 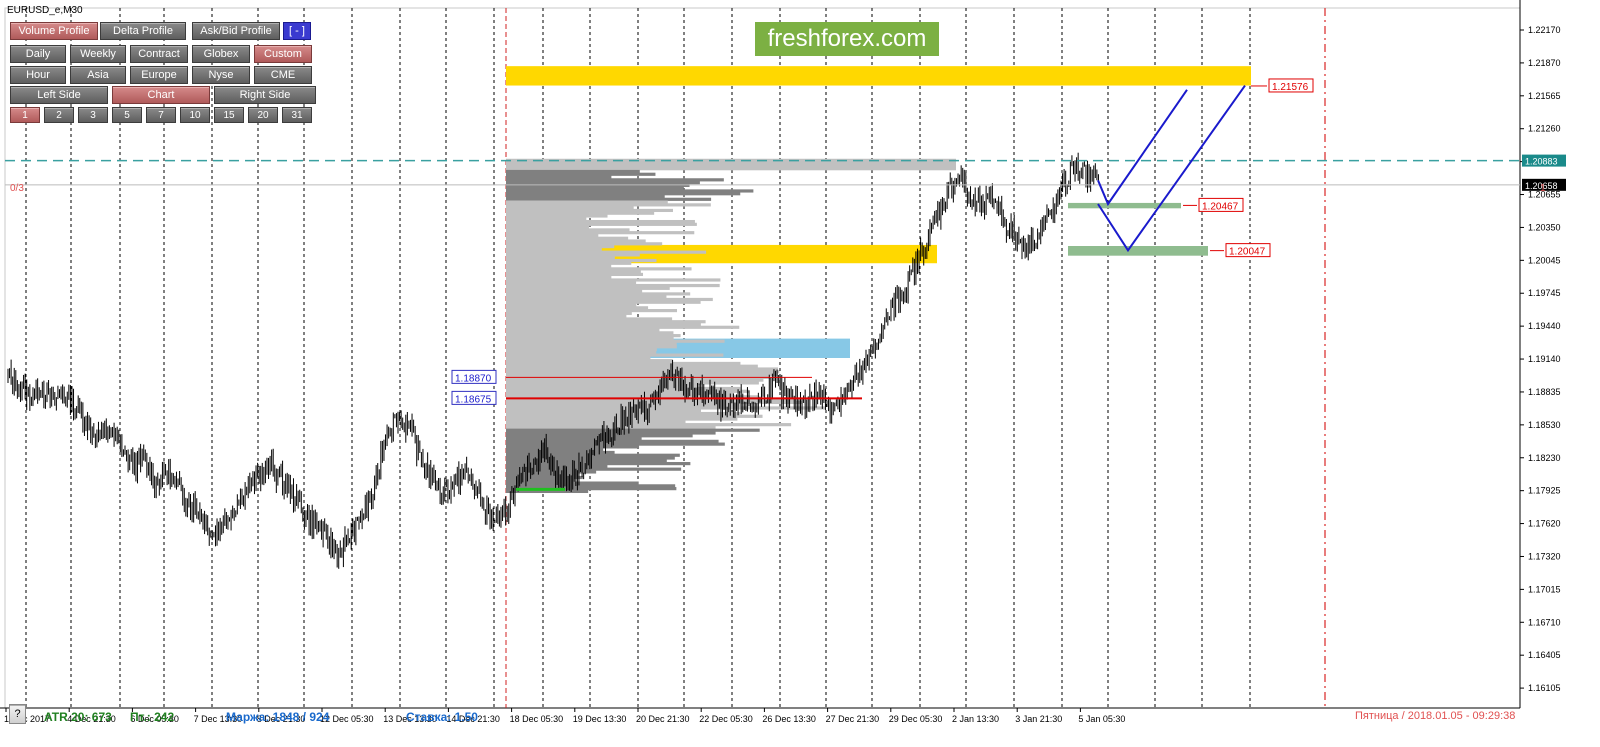 I want to click on time-tick-label: 27 Dec 21:30, so click(x=853, y=719).